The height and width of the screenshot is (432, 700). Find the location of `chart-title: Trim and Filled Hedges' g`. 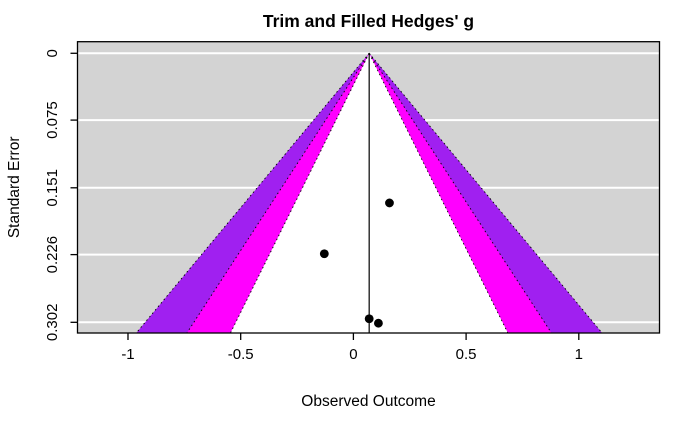

chart-title: Trim and Filled Hedges' g is located at coordinates (368, 21).